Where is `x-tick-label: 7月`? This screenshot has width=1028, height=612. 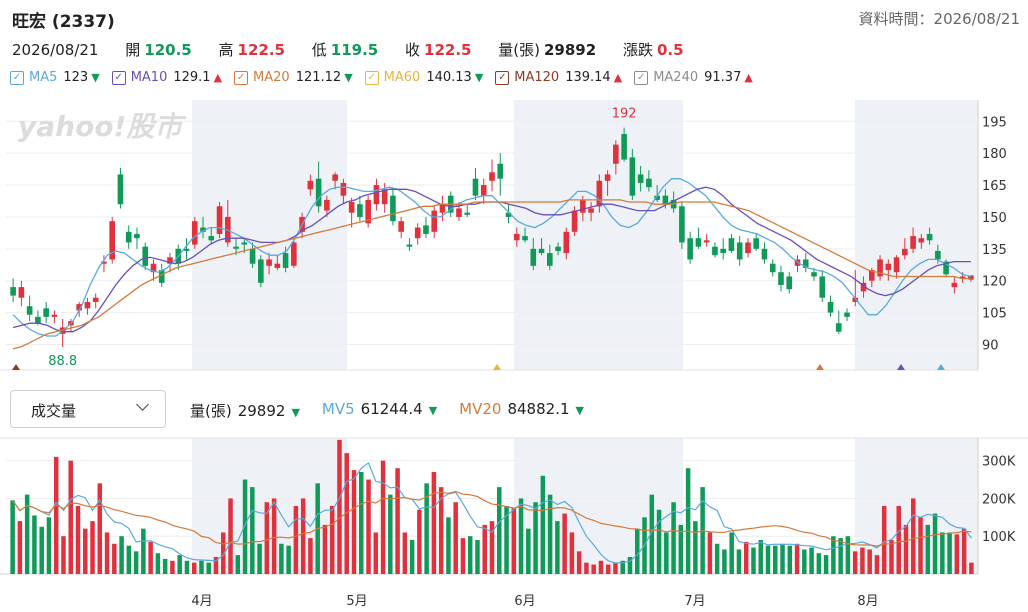
x-tick-label: 7月 is located at coordinates (694, 601).